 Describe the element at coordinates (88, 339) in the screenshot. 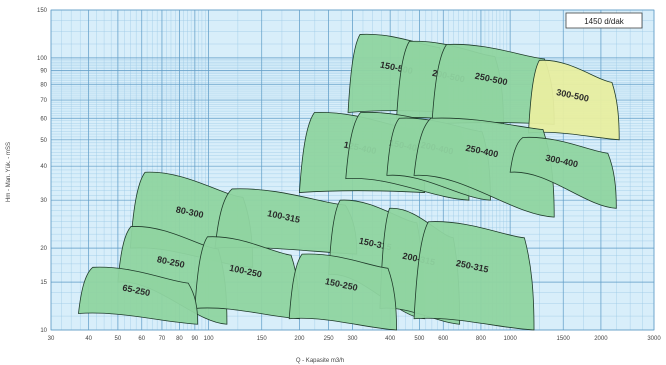

I see `x-tick-label: 40` at that location.